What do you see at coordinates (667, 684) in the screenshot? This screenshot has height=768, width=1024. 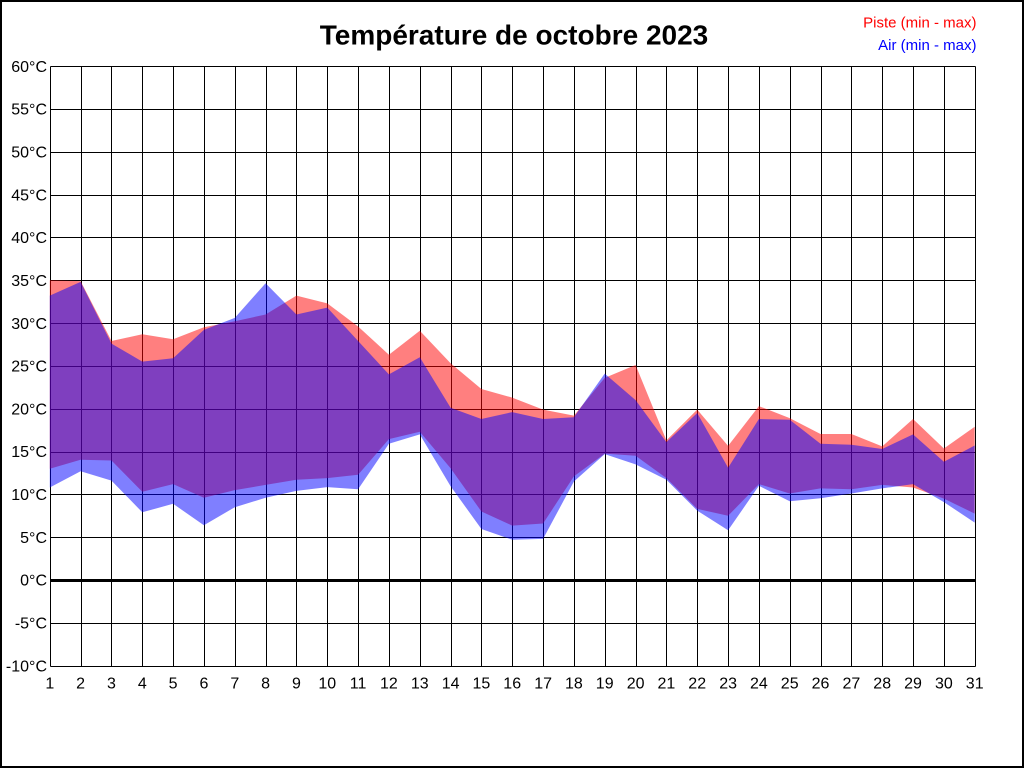 I see `svg-text: 21` at bounding box center [667, 684].